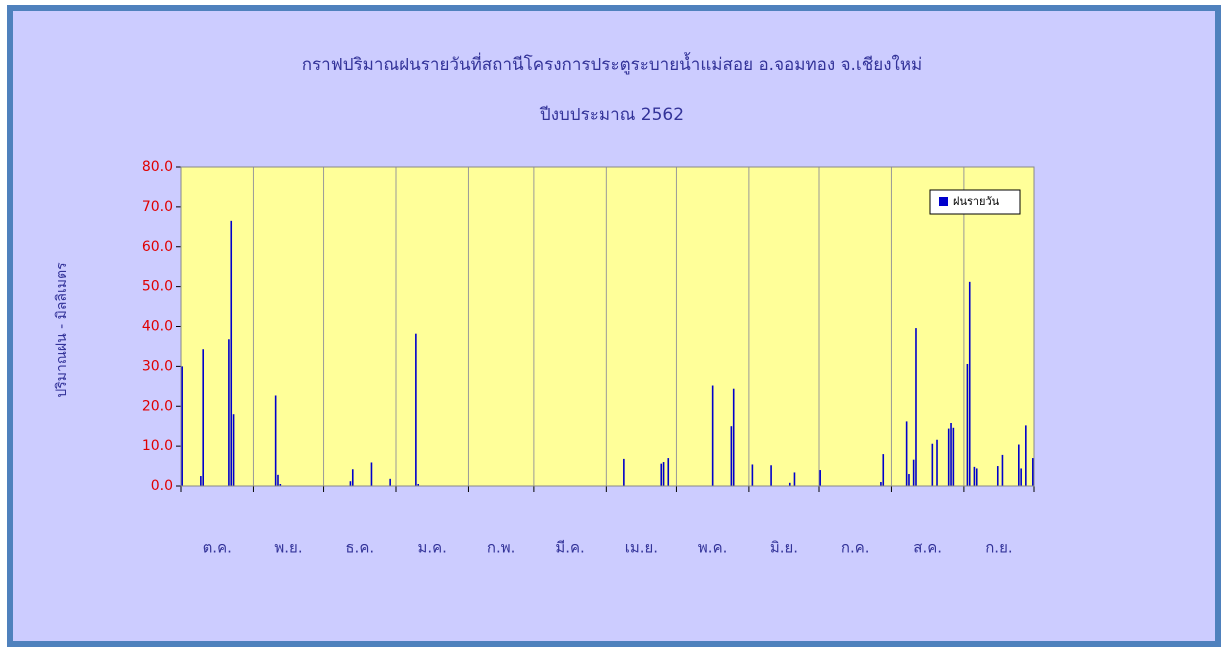 The width and height of the screenshot is (1228, 653). Describe the element at coordinates (157, 207) in the screenshot. I see `y-tick-label: 70.0` at that location.